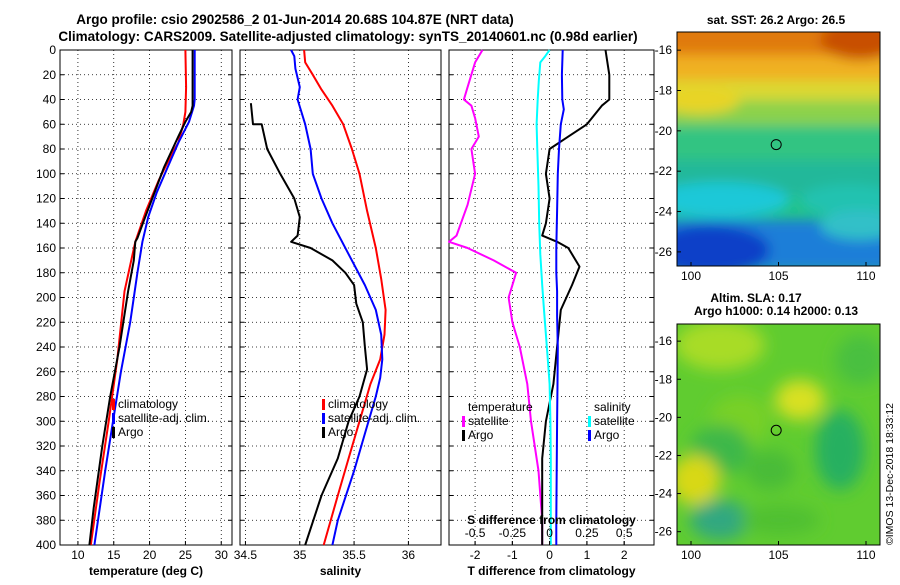 This screenshot has width=900, height=585. I want to click on y-tick-label: 300, so click(46, 421).